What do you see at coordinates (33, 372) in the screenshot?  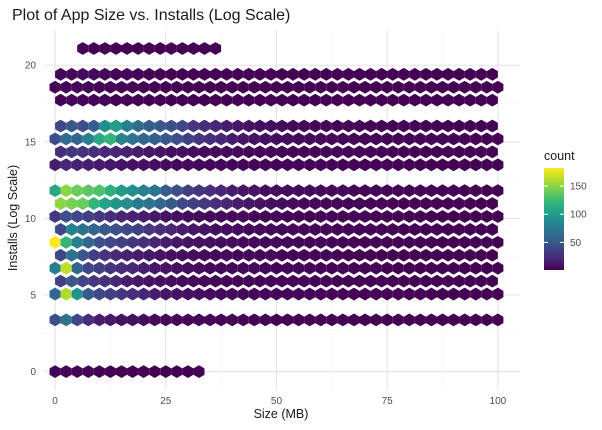 I see `y-tick-label: 0` at bounding box center [33, 372].